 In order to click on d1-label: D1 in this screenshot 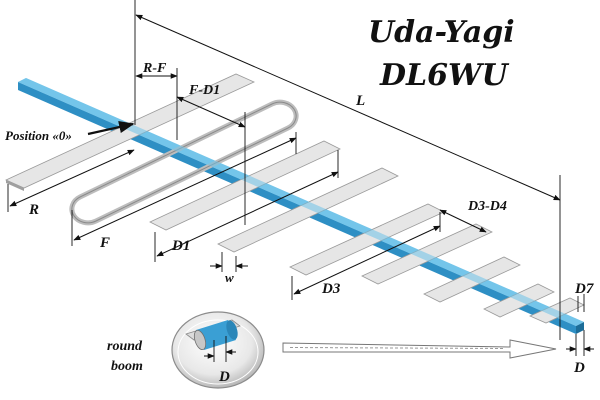, I will do `click(180, 246)`.